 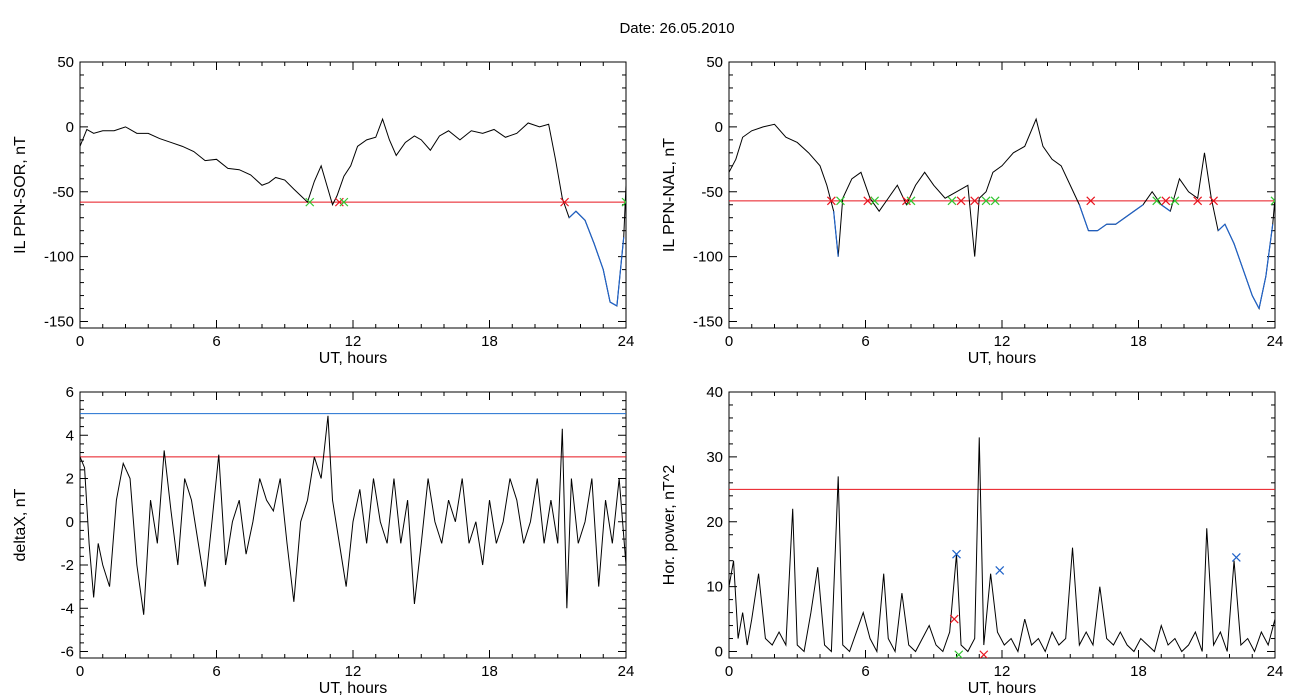 I want to click on y-axis-label: IL PPN-NAL, nT, so click(x=669, y=195).